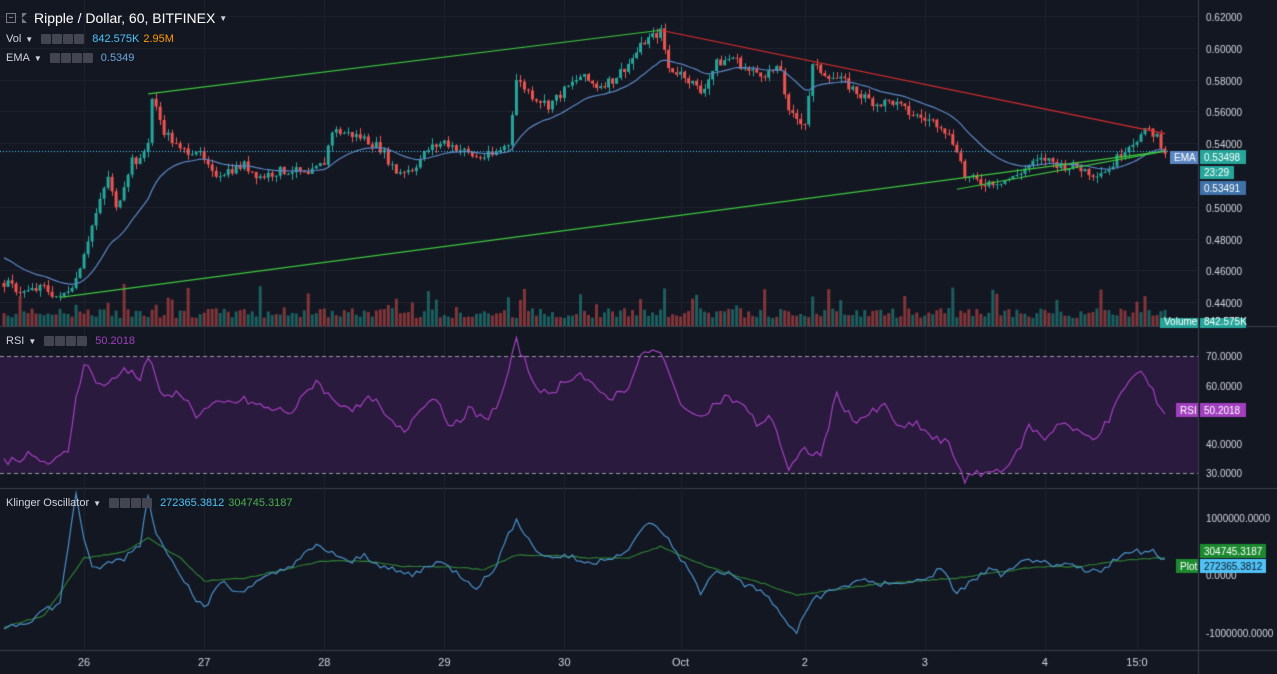 This screenshot has width=1277, height=674. What do you see at coordinates (117, 58) in the screenshot?
I see `ema-value: 0.5349` at bounding box center [117, 58].